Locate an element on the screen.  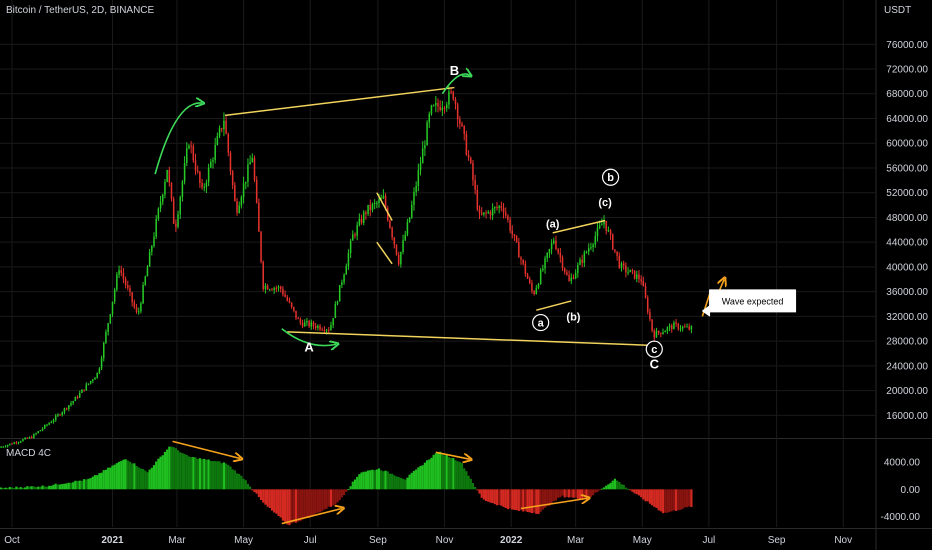
wave-label-circle is located at coordinates (610, 177).